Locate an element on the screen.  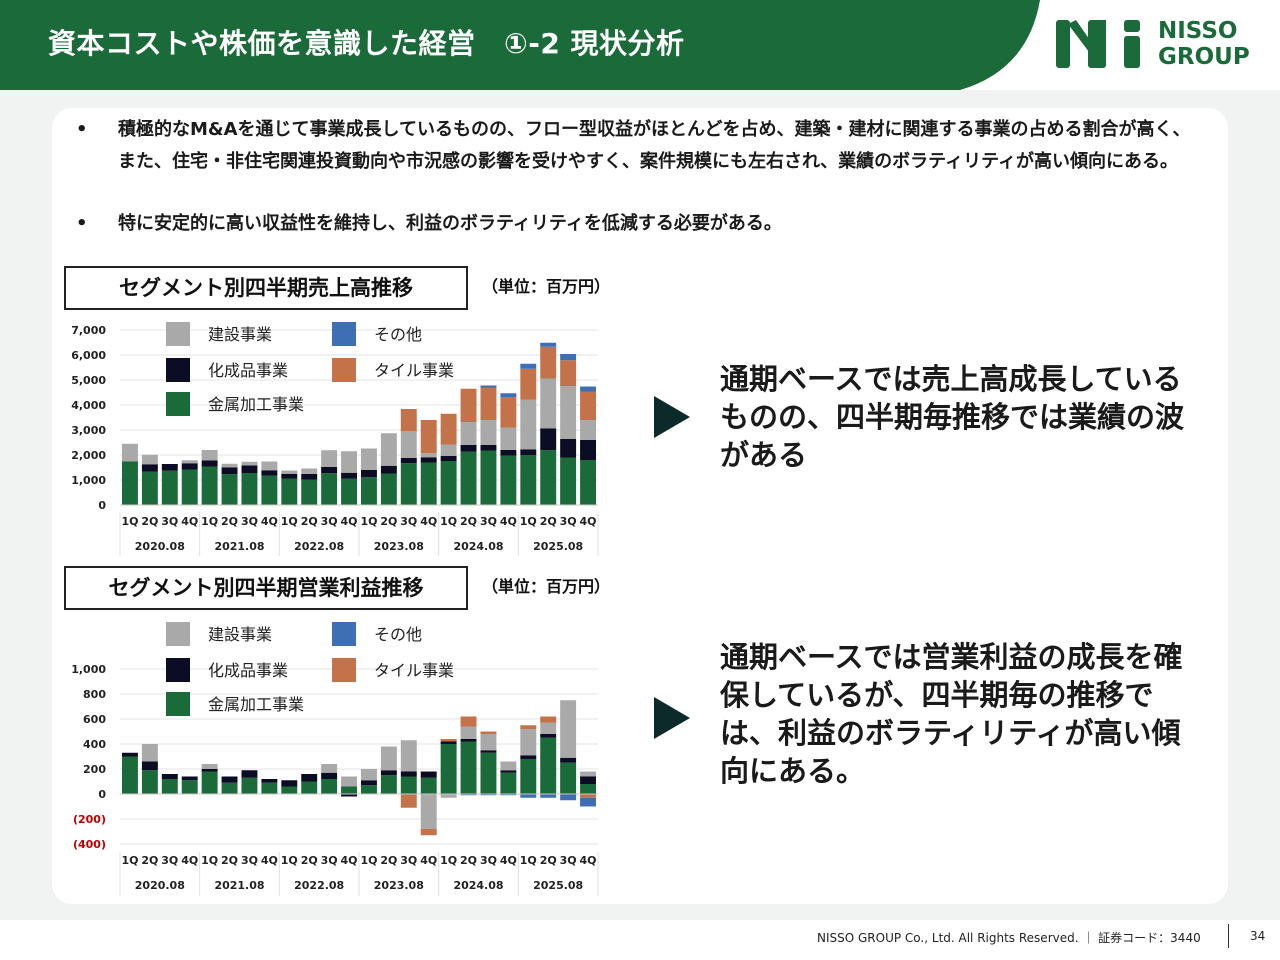
sales-section-title: セグメント別四半期売上高推移 is located at coordinates (266, 288).